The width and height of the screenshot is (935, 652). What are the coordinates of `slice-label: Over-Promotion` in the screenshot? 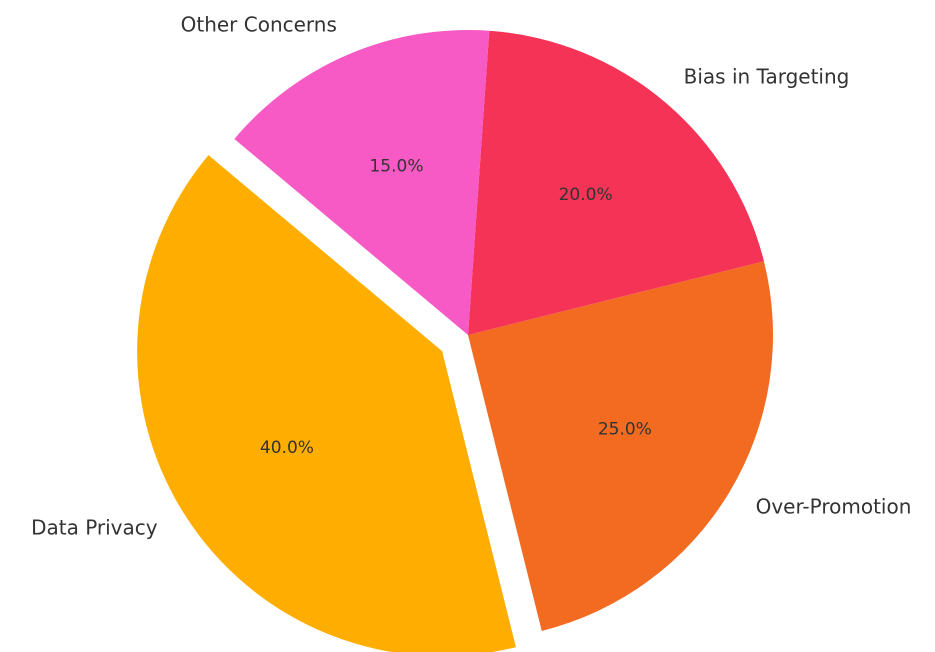 It's located at (834, 506).